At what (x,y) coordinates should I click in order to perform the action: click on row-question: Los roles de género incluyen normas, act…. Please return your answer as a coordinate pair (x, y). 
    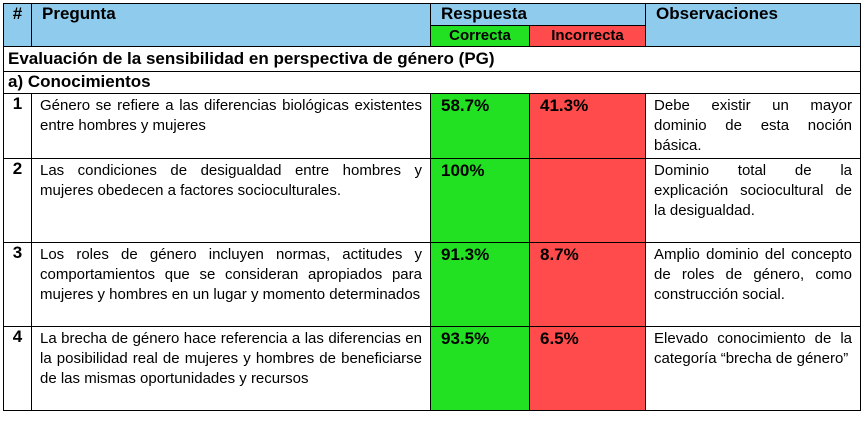
    Looking at the image, I should click on (231, 284).